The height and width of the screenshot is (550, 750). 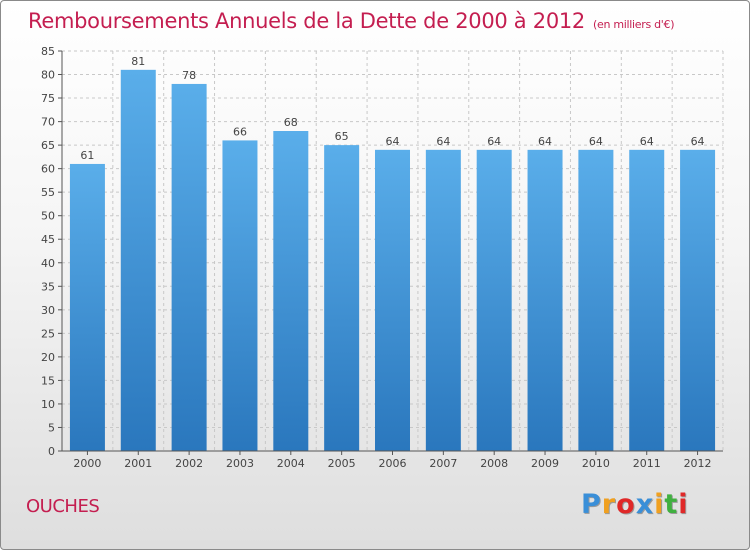 I want to click on y-tick-label: 80, so click(x=48, y=75).